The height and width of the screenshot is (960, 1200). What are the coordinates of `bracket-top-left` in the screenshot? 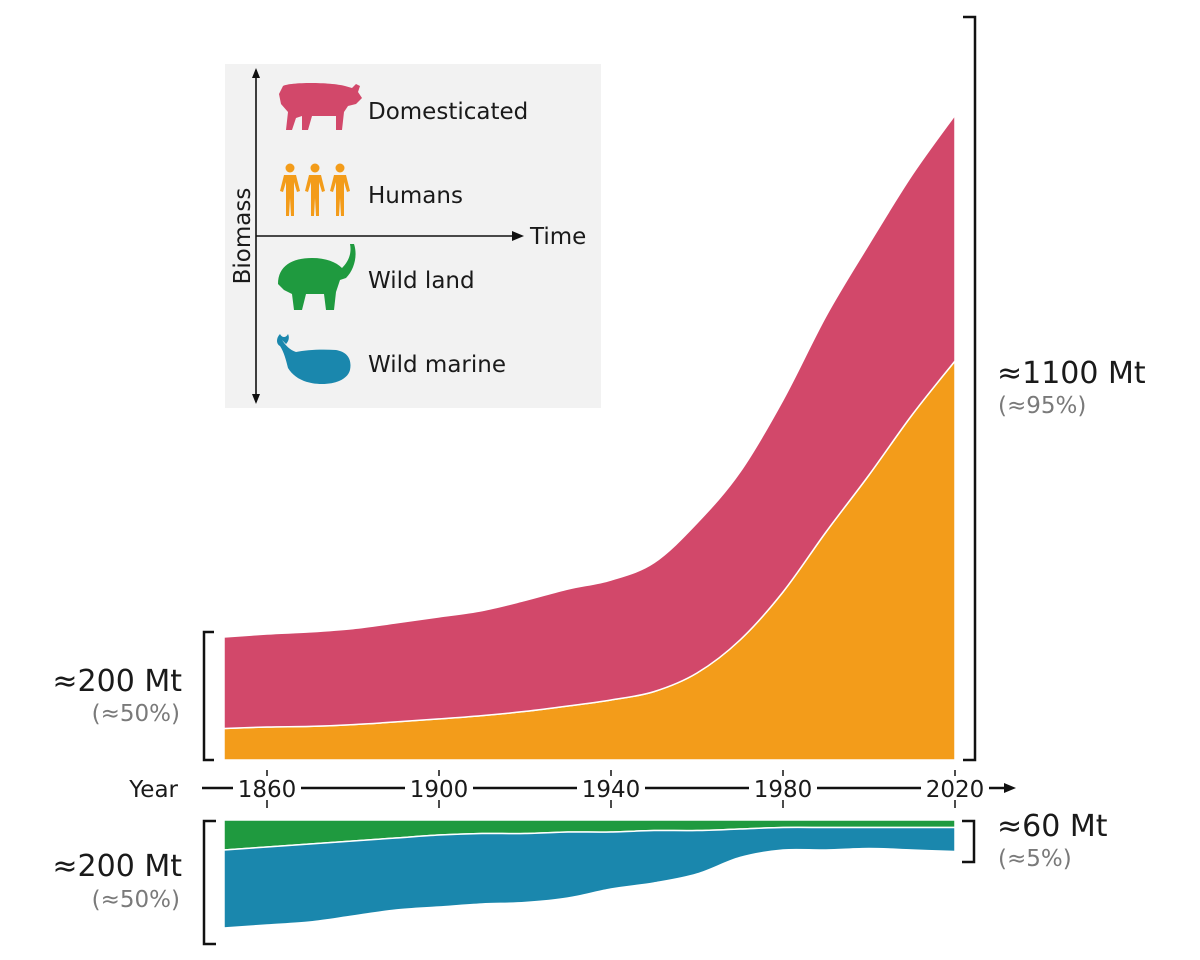 It's located at (208, 696).